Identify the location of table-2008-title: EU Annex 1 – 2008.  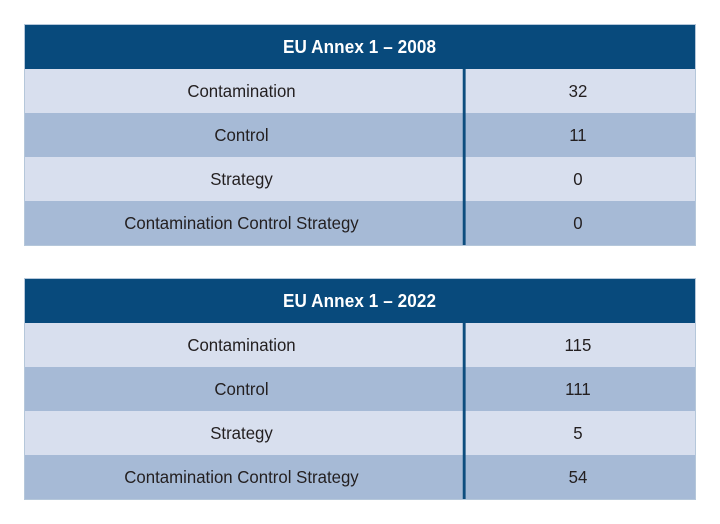
(360, 46).